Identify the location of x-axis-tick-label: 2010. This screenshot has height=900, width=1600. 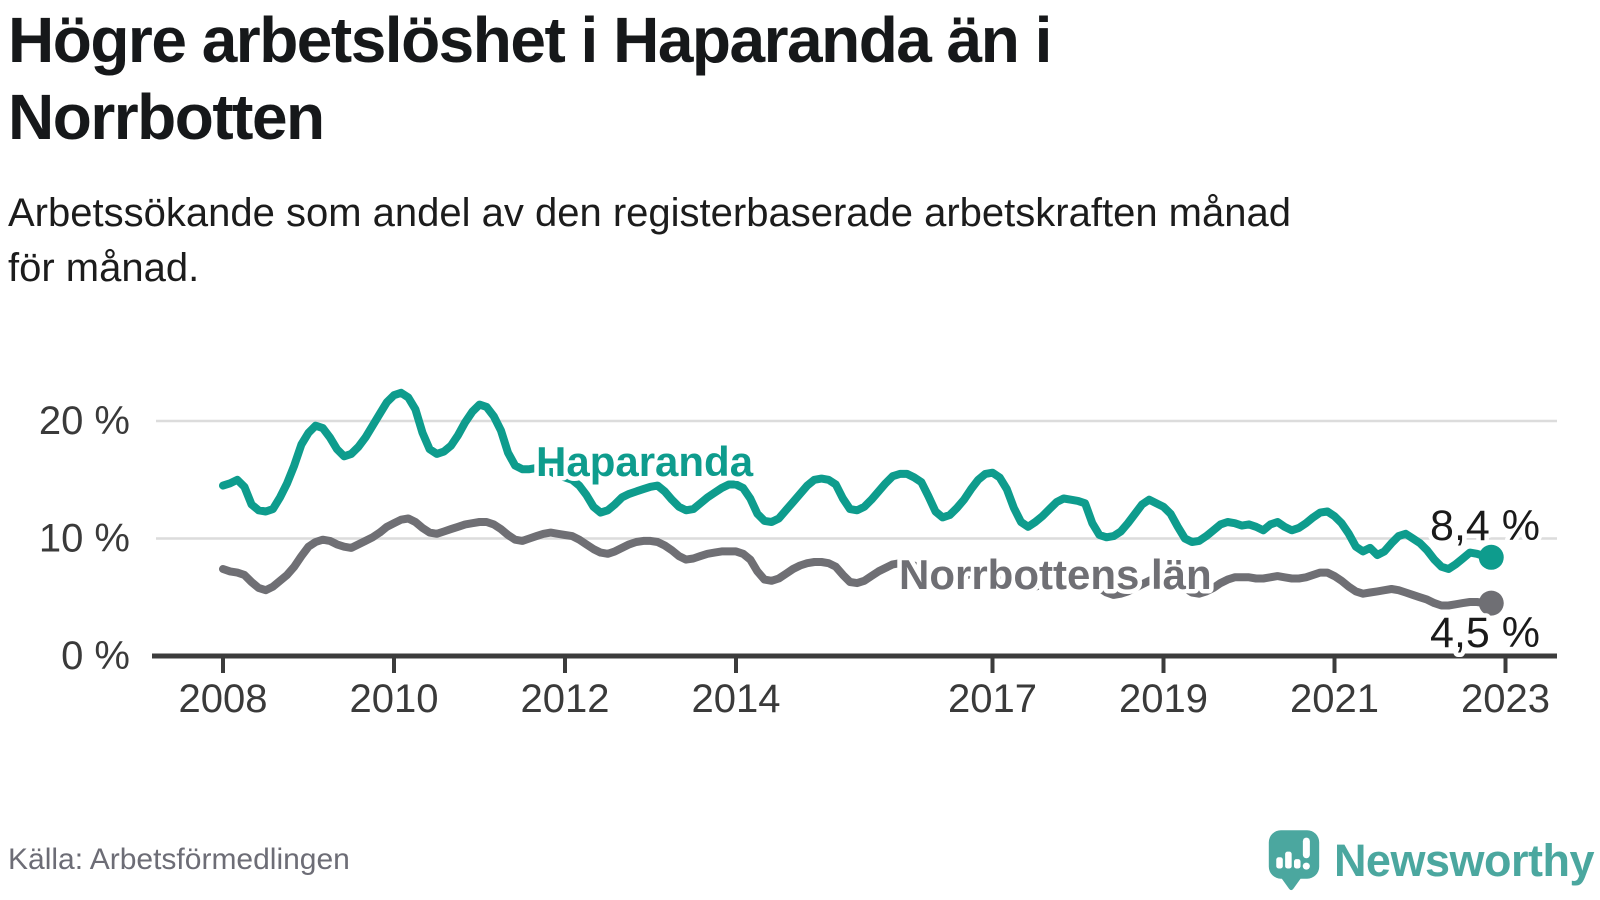
(394, 699).